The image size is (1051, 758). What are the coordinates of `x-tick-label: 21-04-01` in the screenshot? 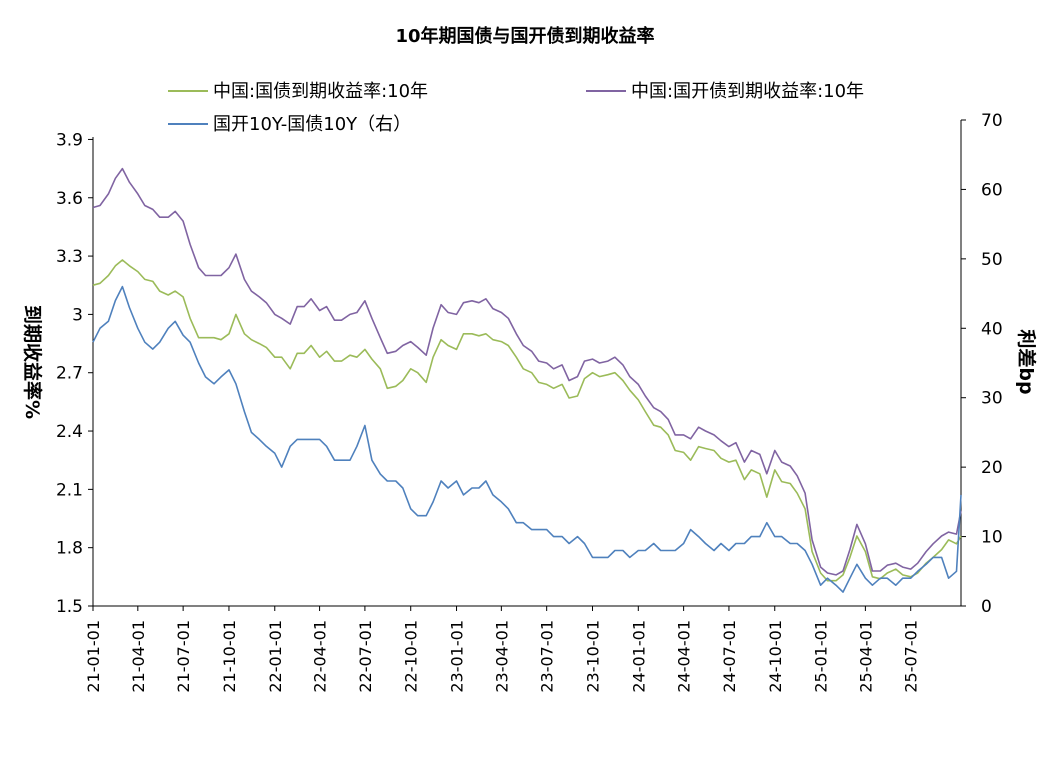 It's located at (138, 656).